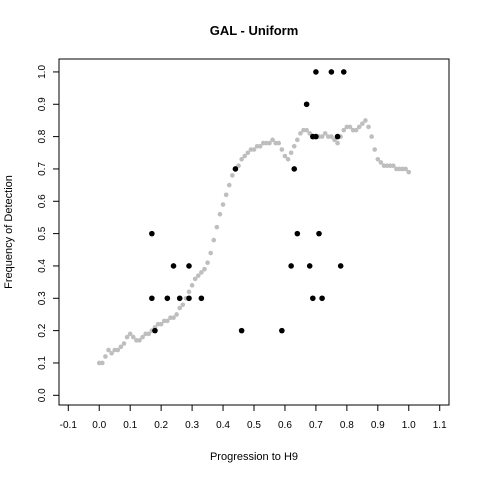  What do you see at coordinates (42, 104) in the screenshot?
I see `y-tick-label: 0.9` at bounding box center [42, 104].